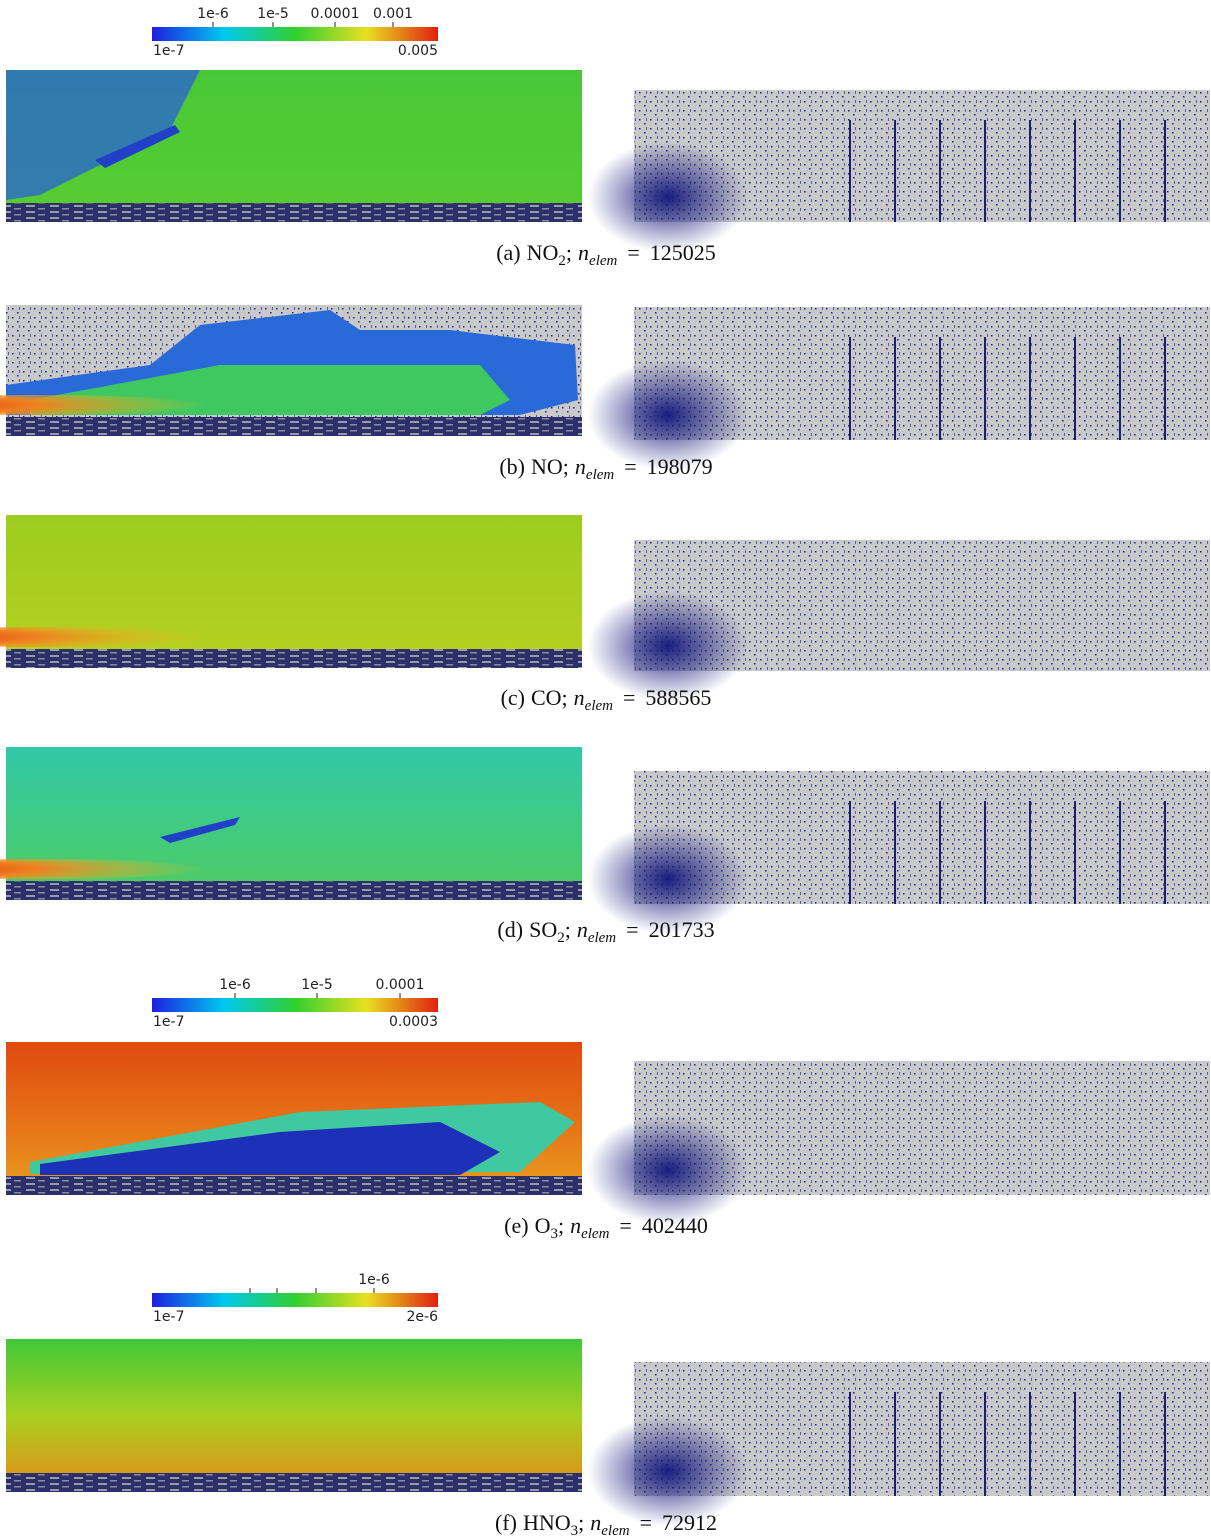 The height and width of the screenshot is (1539, 1211). I want to click on caption: (c) CO; nelem = 588565, so click(606, 699).